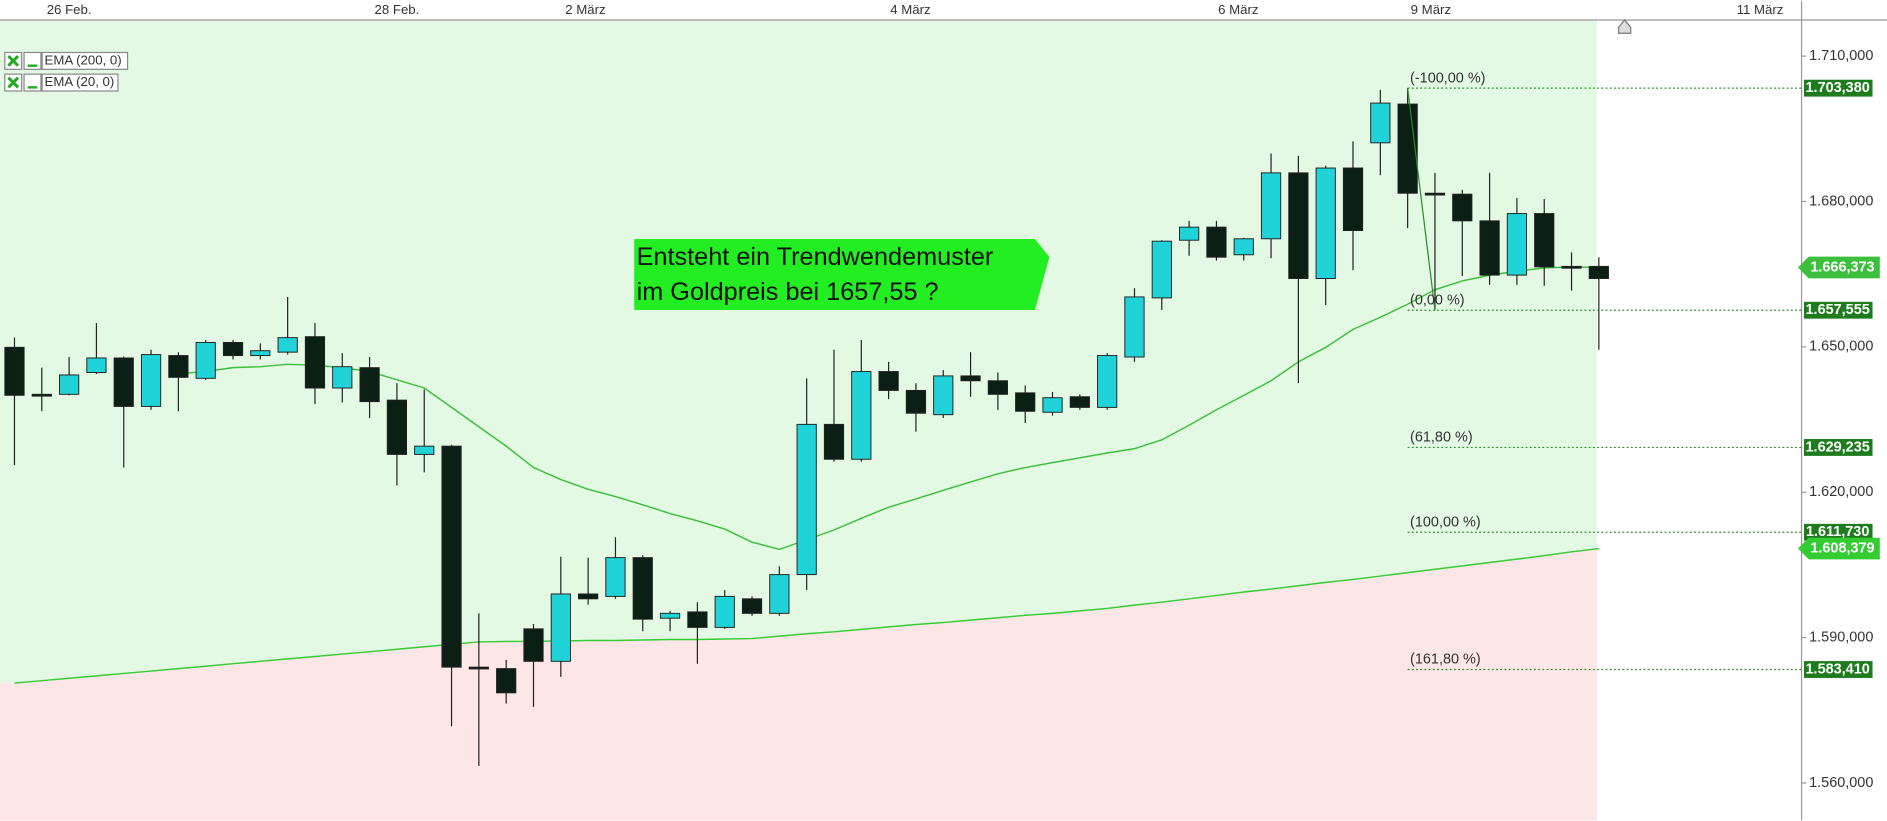 The width and height of the screenshot is (1887, 821). I want to click on fib-trend, so click(1421, 199).